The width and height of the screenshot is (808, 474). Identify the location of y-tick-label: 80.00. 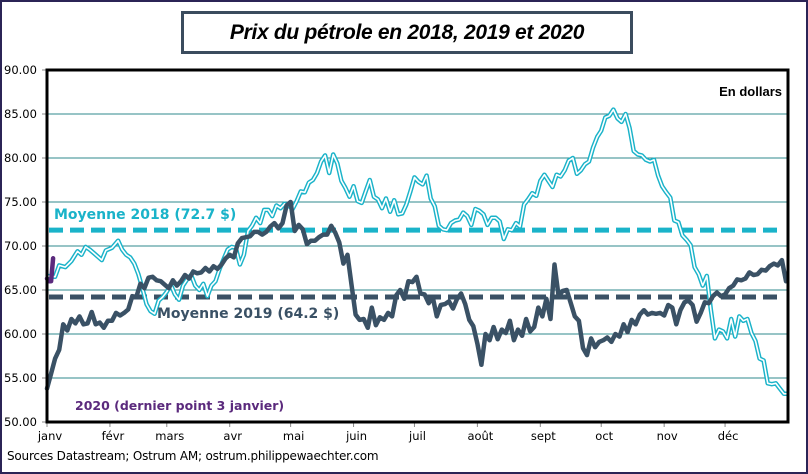
(20, 158).